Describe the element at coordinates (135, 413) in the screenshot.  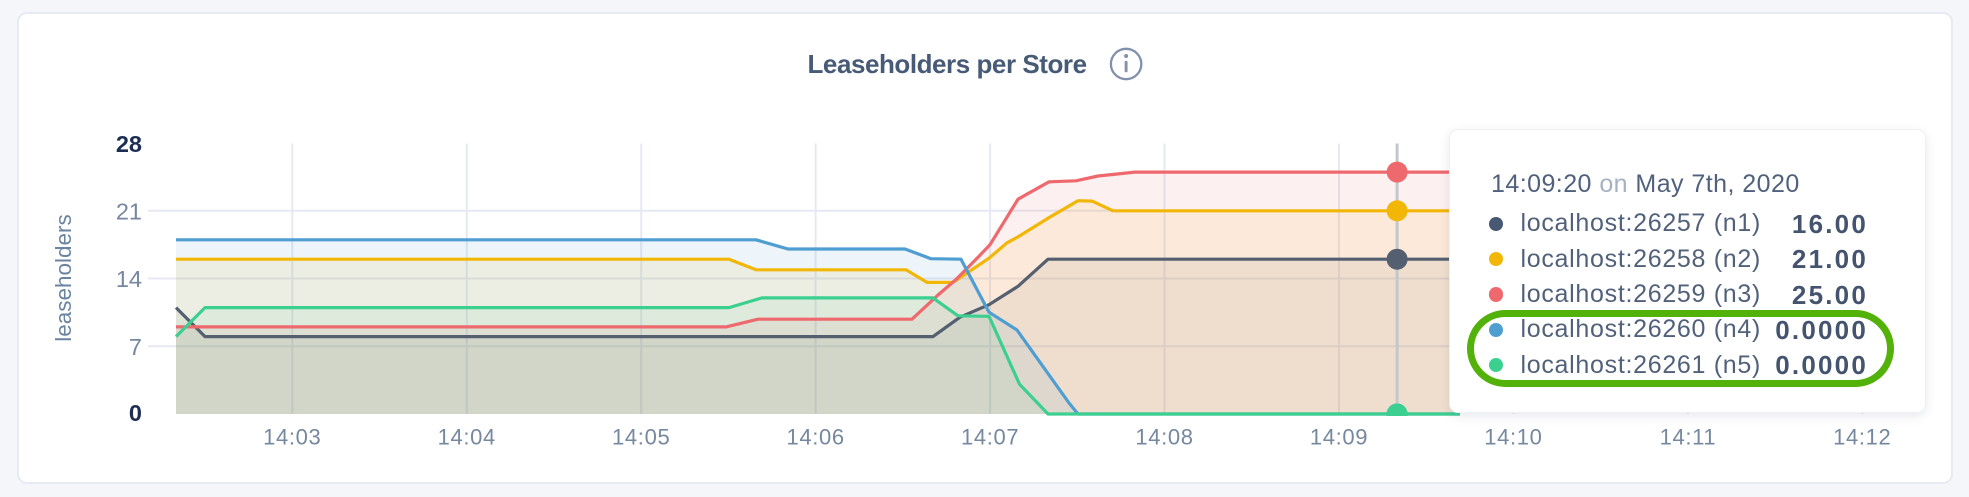
I see `svg-text: 0` at that location.